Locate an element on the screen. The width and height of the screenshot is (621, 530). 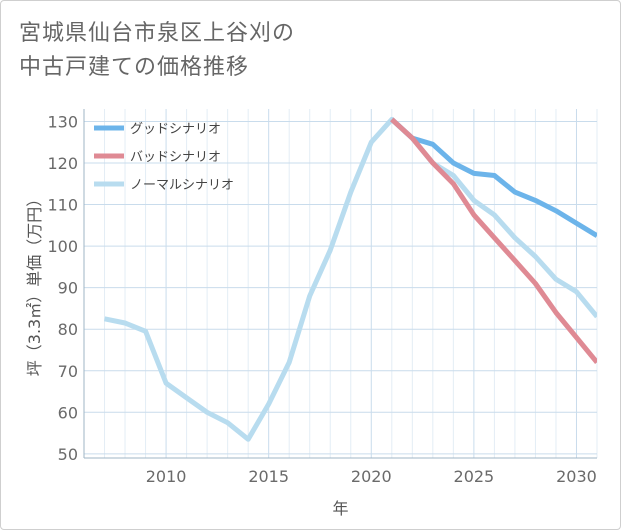
legend-label-1: バッドシナリオ is located at coordinates (175, 157).